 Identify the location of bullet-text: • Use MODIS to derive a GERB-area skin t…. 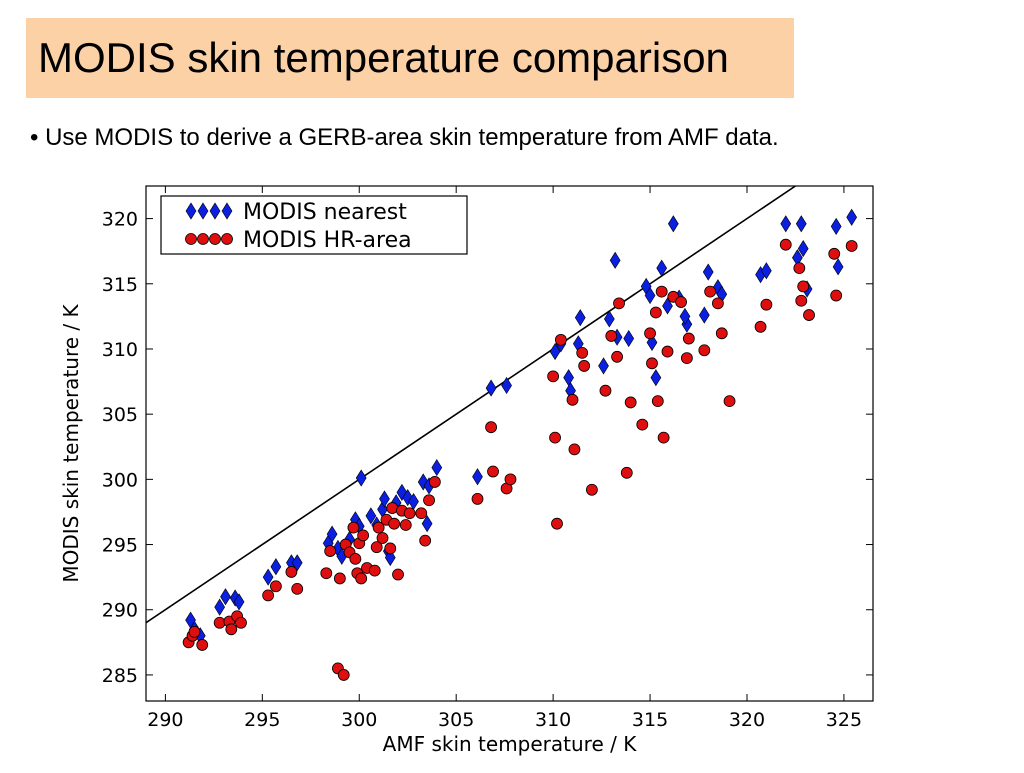
(404, 137).